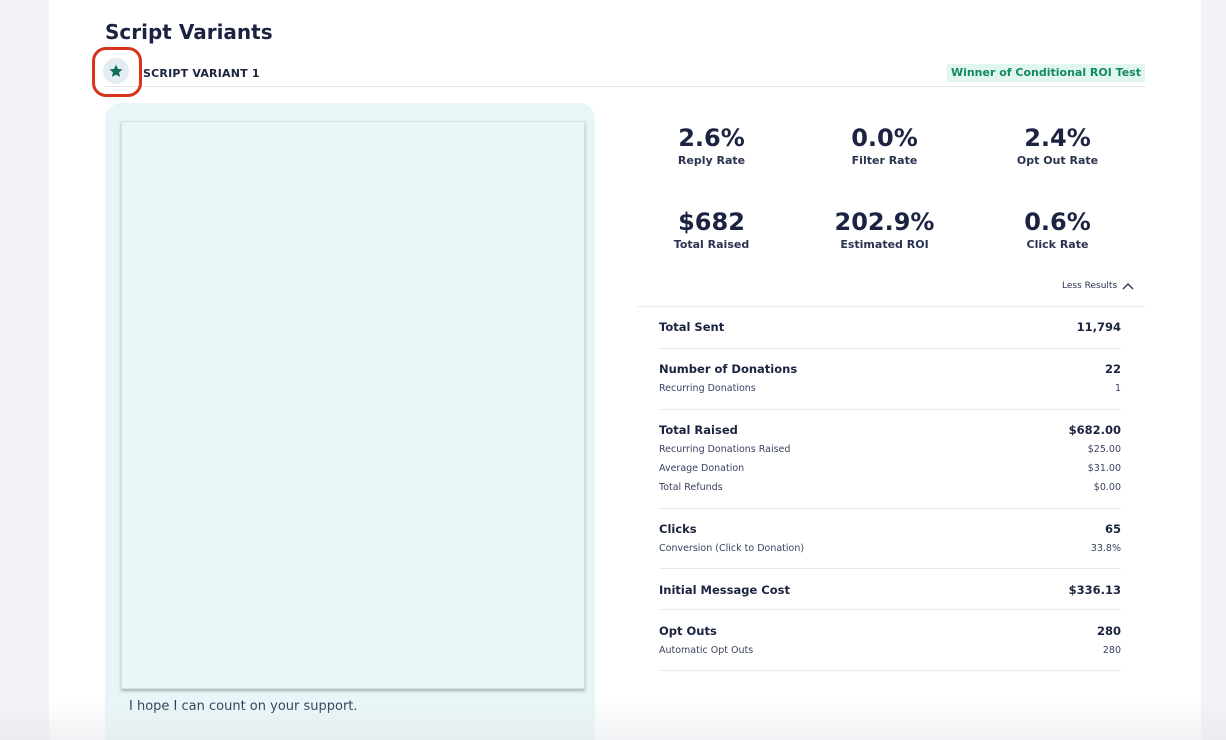 The width and height of the screenshot is (1226, 740). What do you see at coordinates (890, 368) in the screenshot?
I see `results-row: Number of Donations 22` at bounding box center [890, 368].